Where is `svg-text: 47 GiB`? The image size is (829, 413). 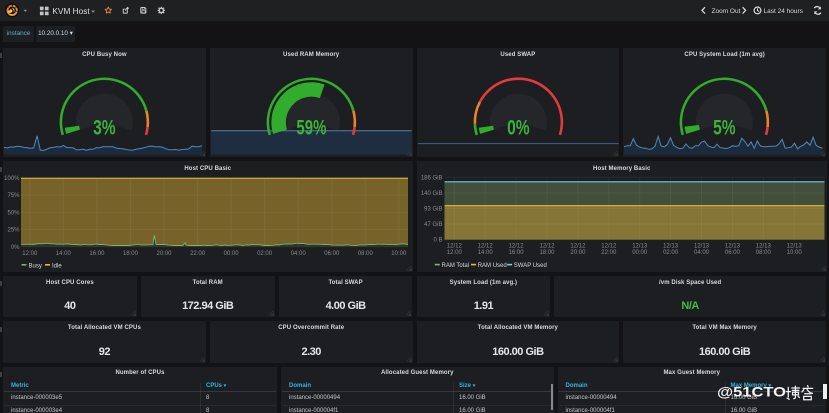 svg-text: 47 GiB is located at coordinates (433, 225).